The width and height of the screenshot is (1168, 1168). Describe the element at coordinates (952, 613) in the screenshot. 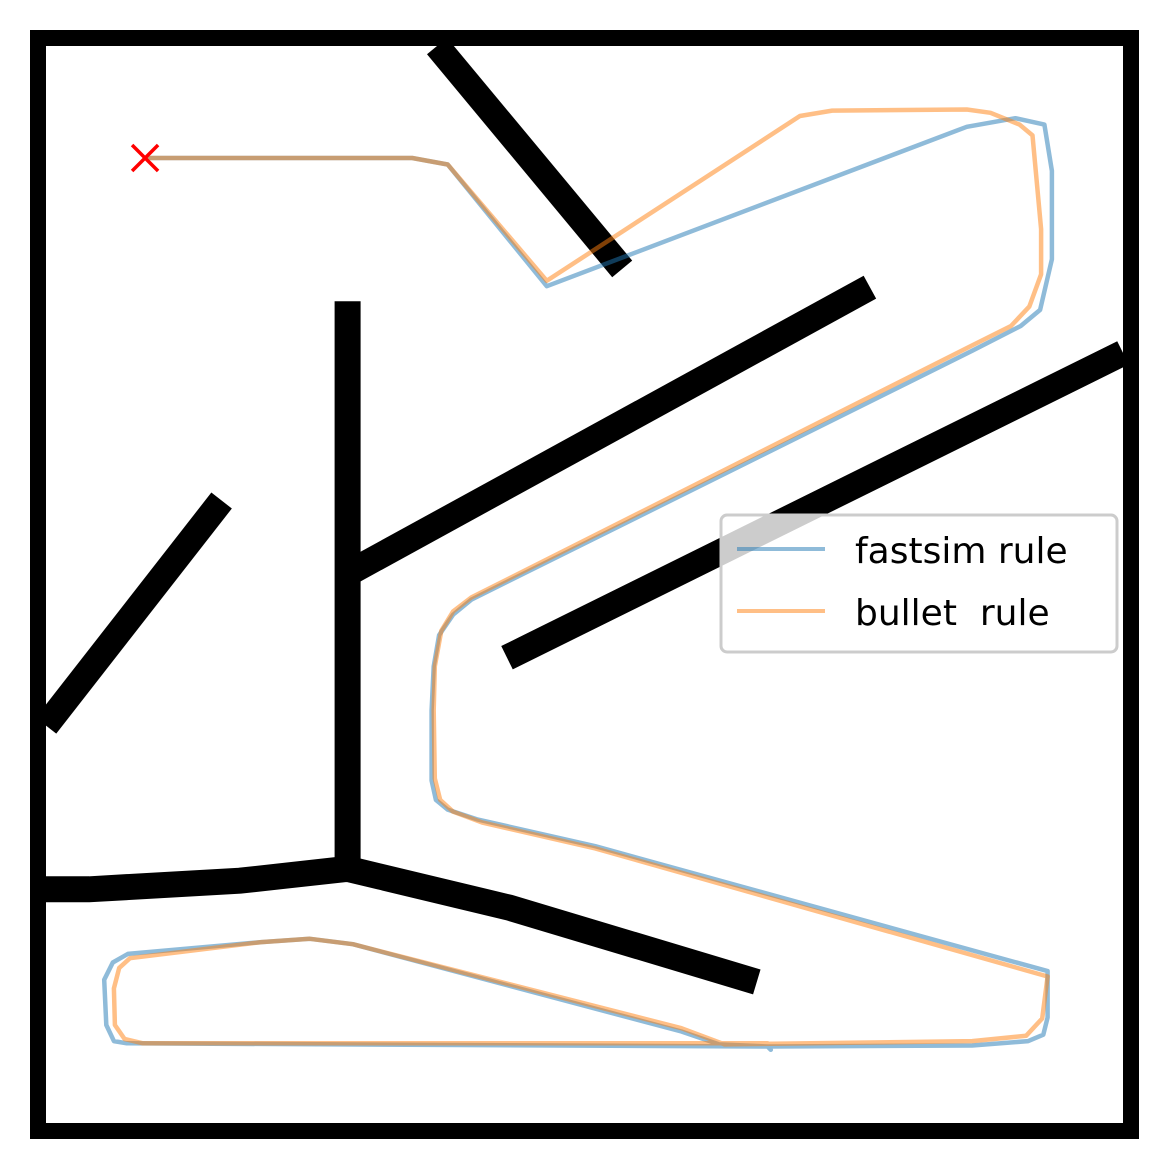

I see `legend-label-bullet: bullet rule` at that location.